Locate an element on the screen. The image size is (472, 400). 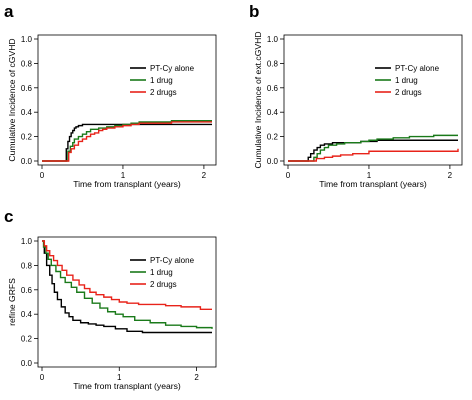
panel-c-series is located at coordinates (127, 287).